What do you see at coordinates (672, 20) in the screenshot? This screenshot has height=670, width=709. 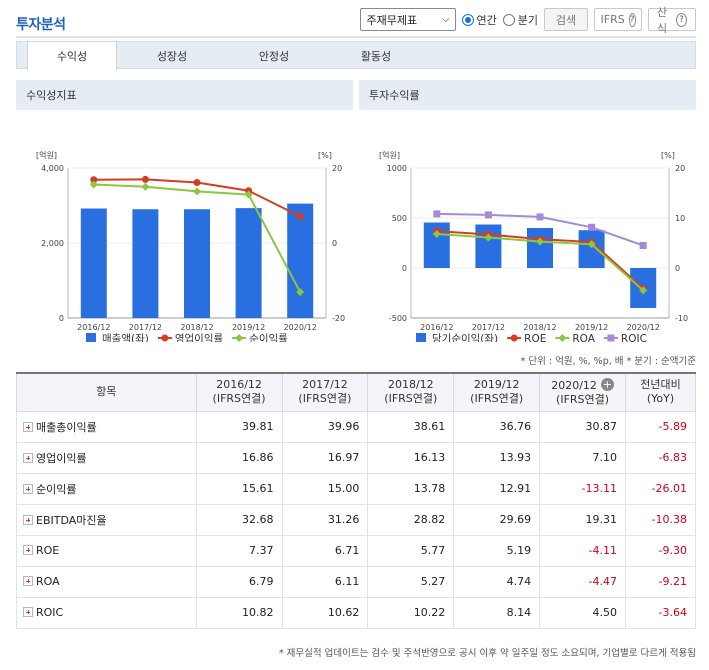 I see `formula-help-button: 산식 ?` at bounding box center [672, 20].